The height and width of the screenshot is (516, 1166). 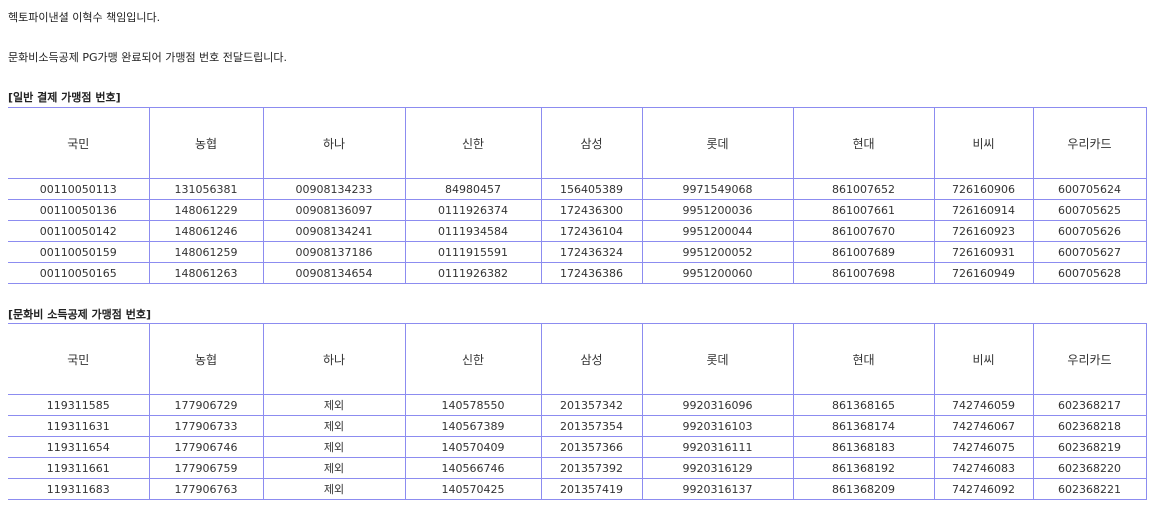 I want to click on greeting-text: 헥토파이낸셜 이혁수 책임입니다., so click(x=84, y=17).